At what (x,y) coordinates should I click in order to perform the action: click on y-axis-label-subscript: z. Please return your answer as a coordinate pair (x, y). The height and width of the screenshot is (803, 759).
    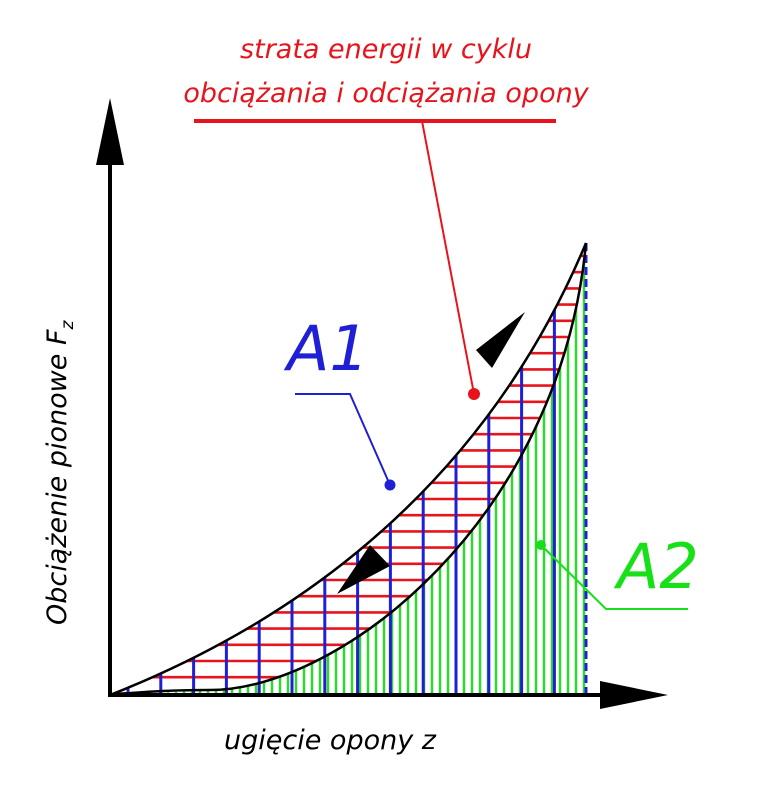
    Looking at the image, I should click on (68, 325).